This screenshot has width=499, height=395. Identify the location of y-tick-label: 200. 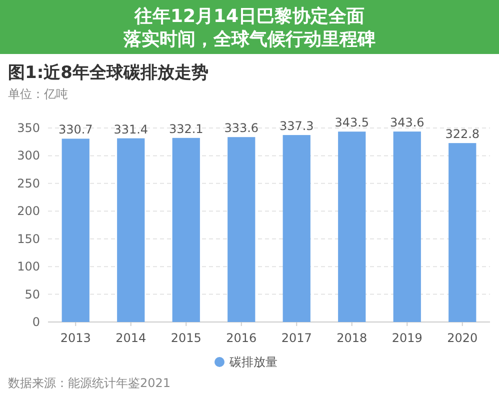
(28, 211).